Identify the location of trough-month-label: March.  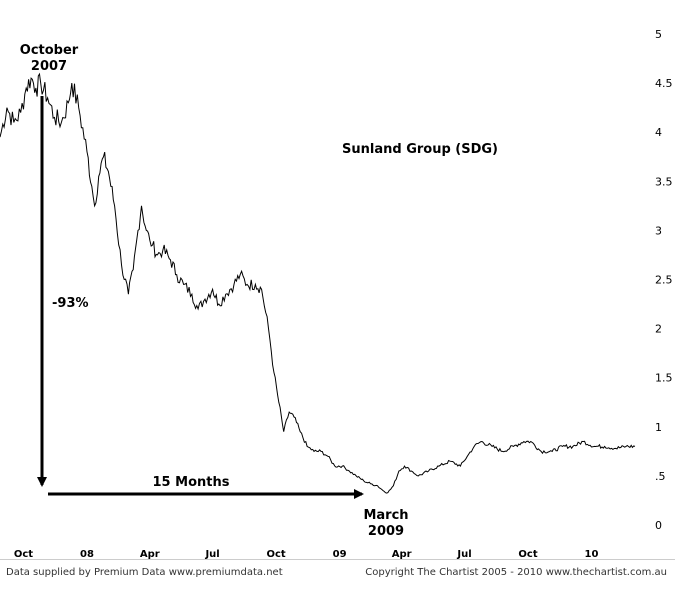
(385, 515).